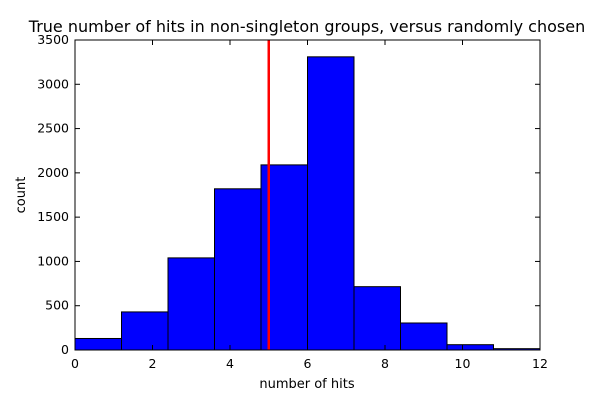  What do you see at coordinates (463, 363) in the screenshot?
I see `x-tick-label: 10` at bounding box center [463, 363].